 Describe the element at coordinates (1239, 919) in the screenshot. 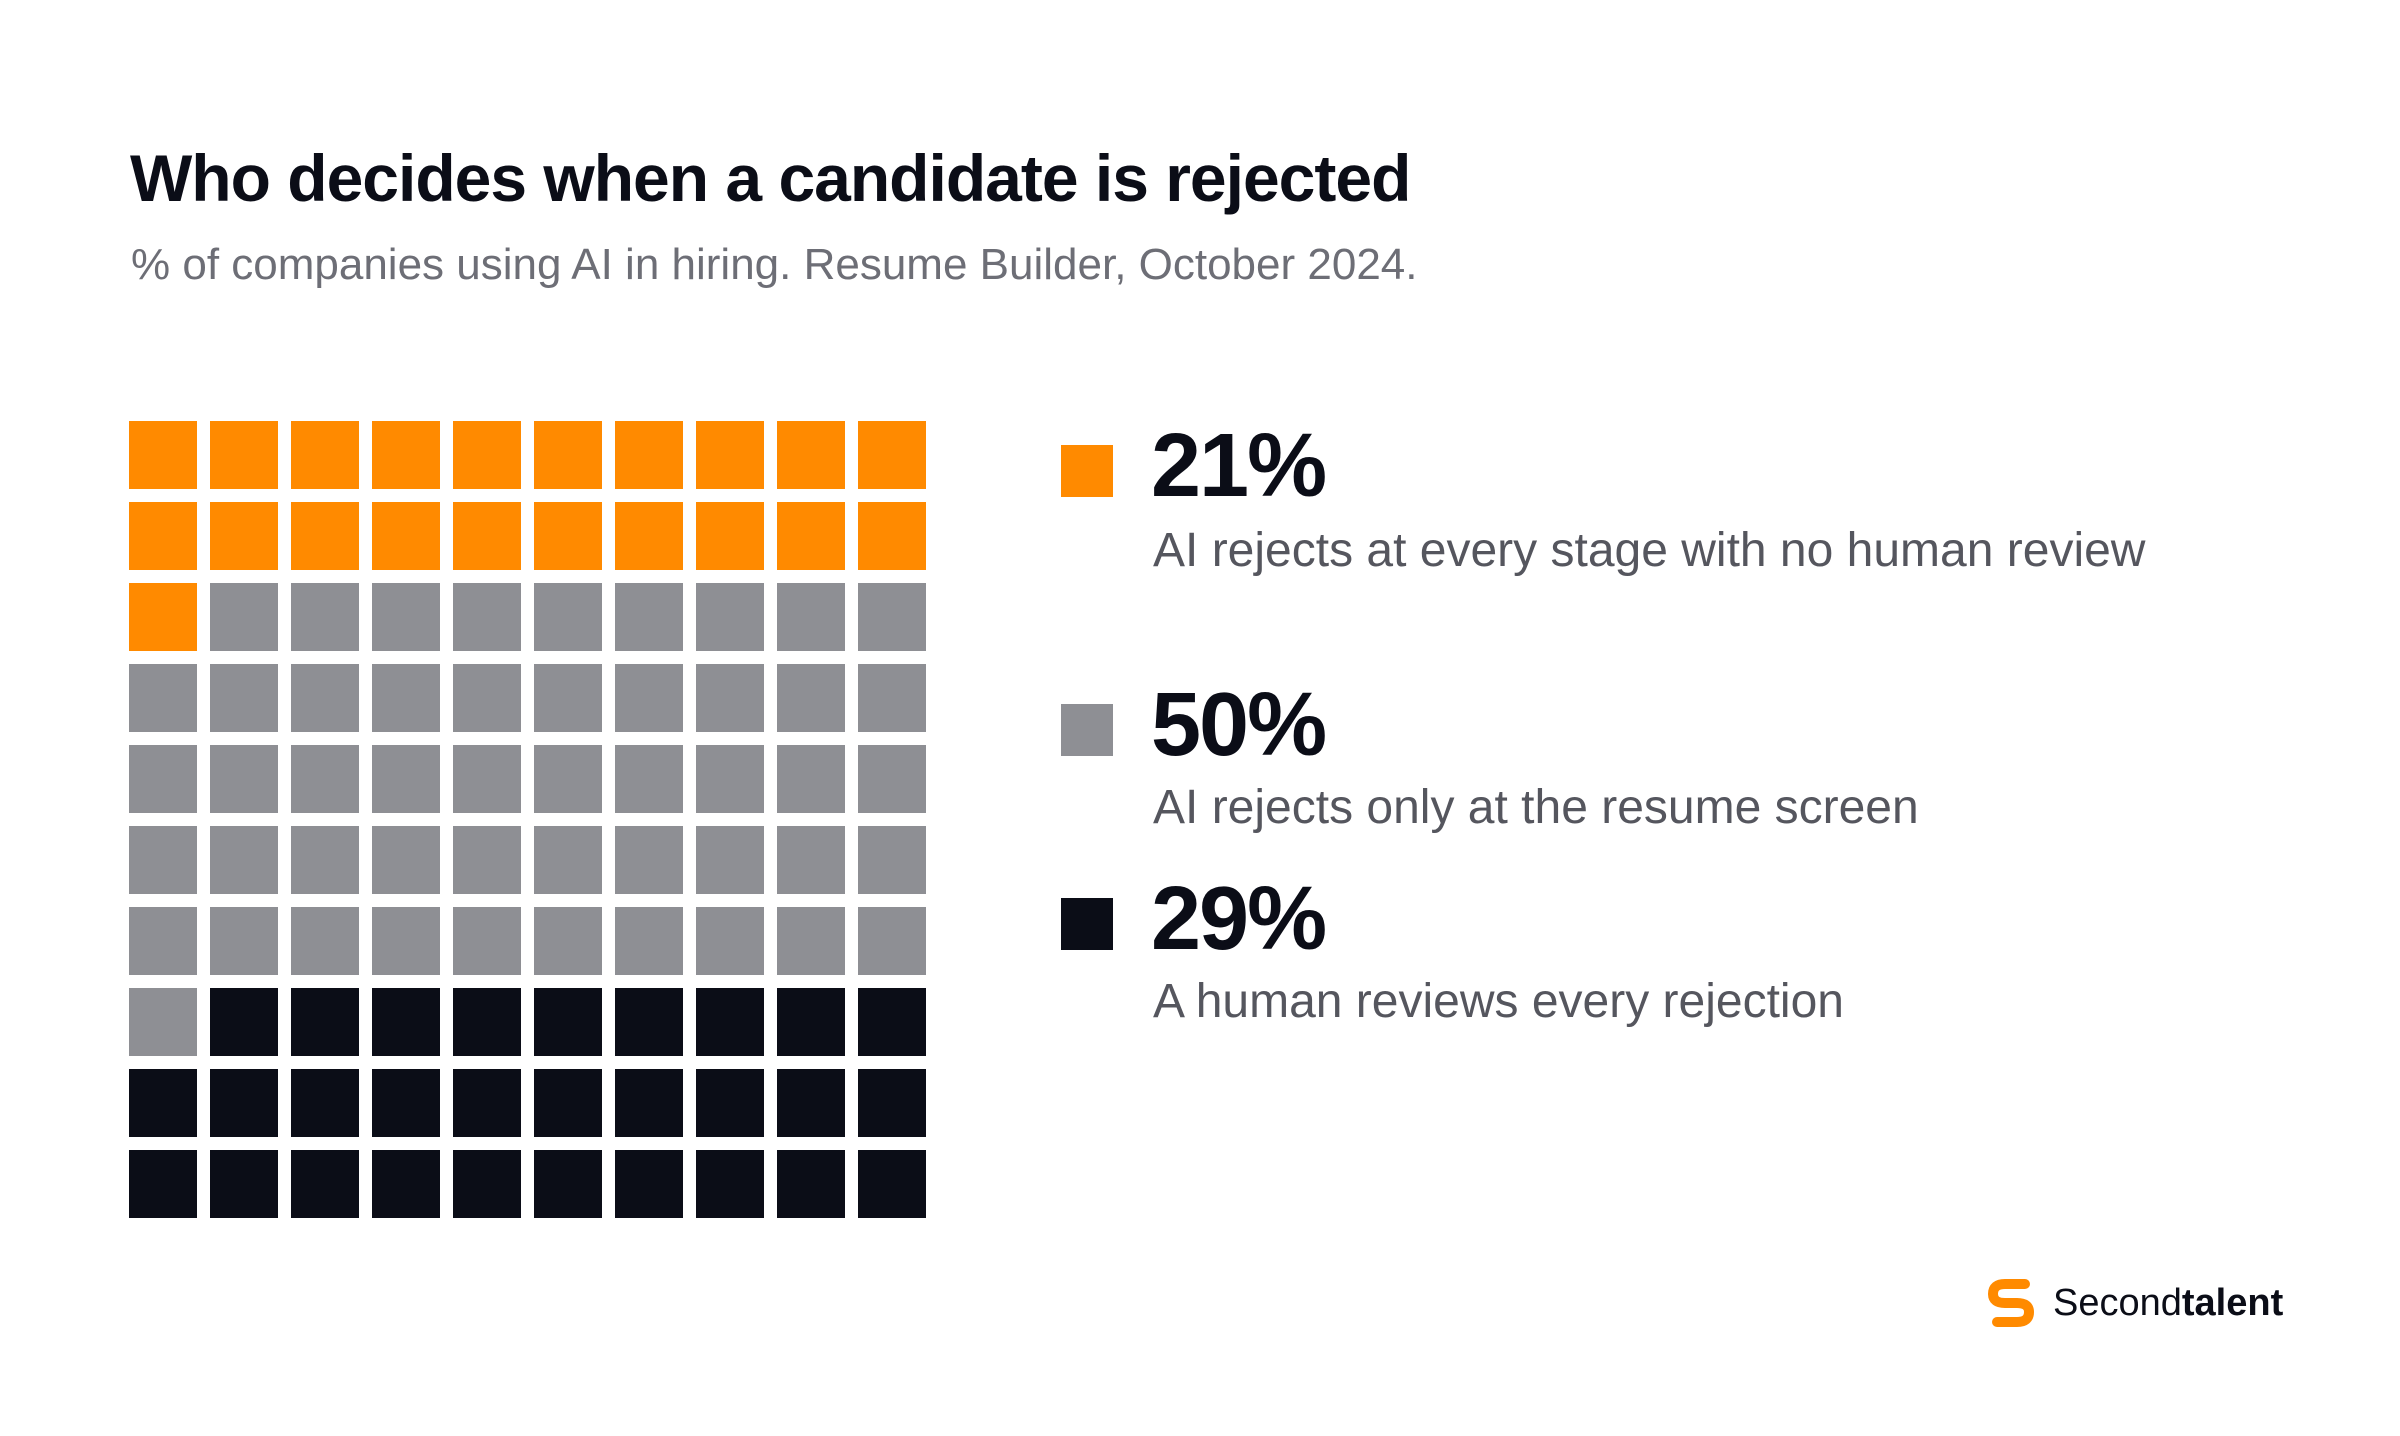

I see `legend-percent: 29%` at that location.